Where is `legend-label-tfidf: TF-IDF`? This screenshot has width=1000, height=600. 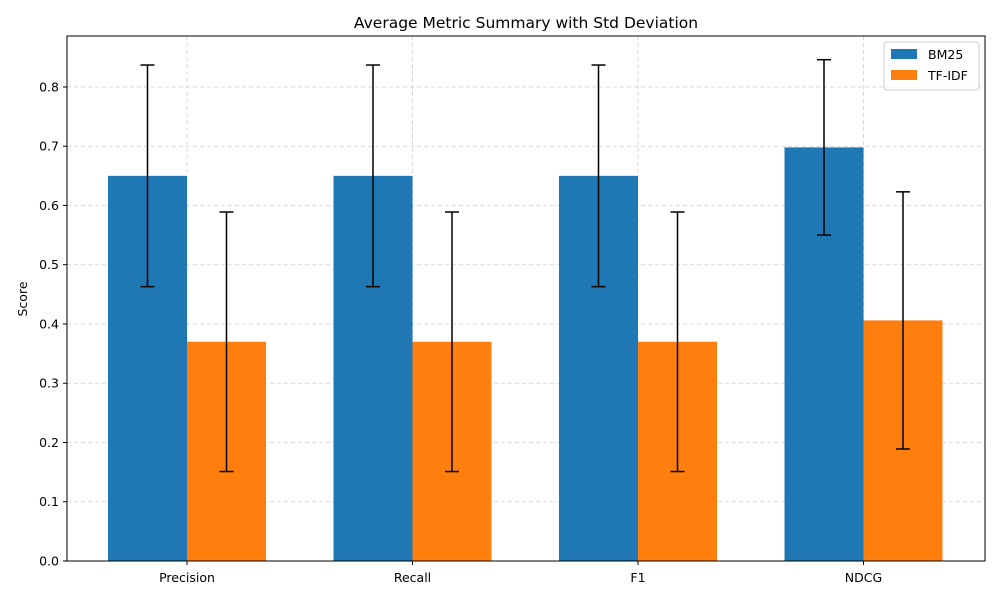
legend-label-tfidf: TF-IDF is located at coordinates (947, 75).